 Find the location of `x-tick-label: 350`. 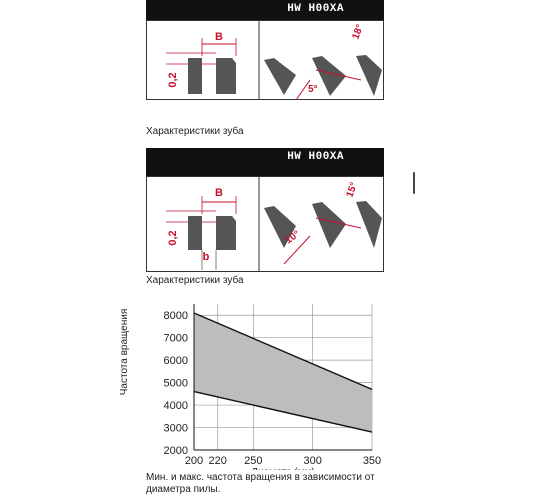

x-tick-label: 350 is located at coordinates (372, 461).